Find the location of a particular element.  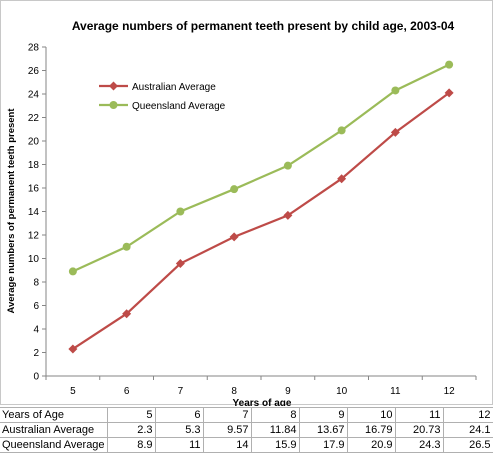

table-cell: 8 is located at coordinates (275, 415).